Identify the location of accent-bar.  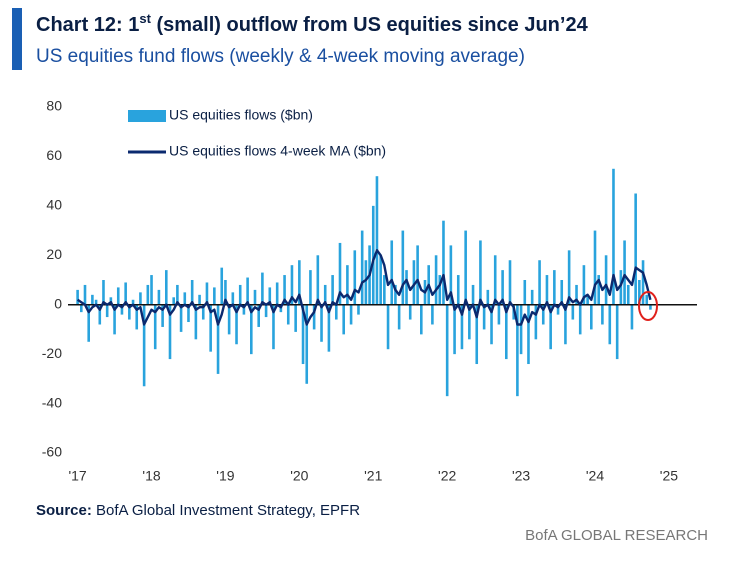
(17, 39).